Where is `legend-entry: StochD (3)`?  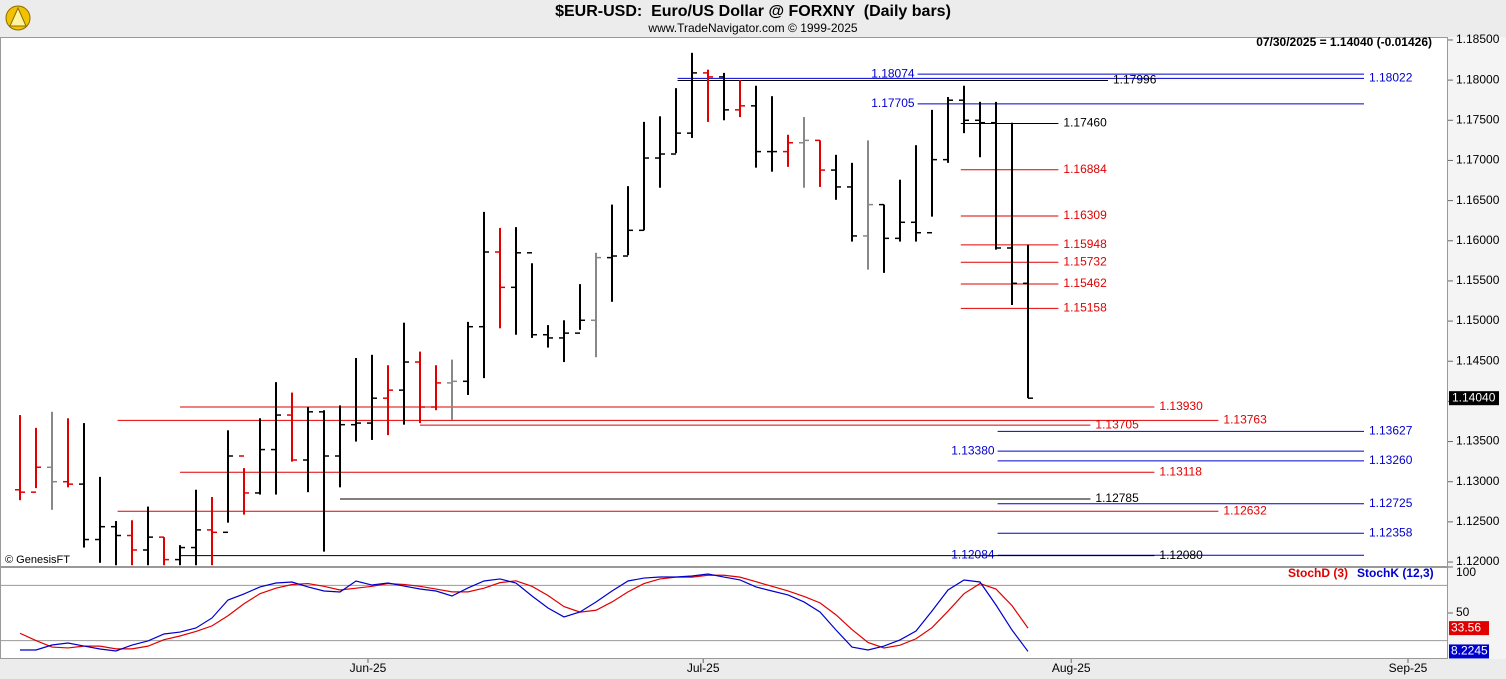 legend-entry: StochD (3) is located at coordinates (1318, 573).